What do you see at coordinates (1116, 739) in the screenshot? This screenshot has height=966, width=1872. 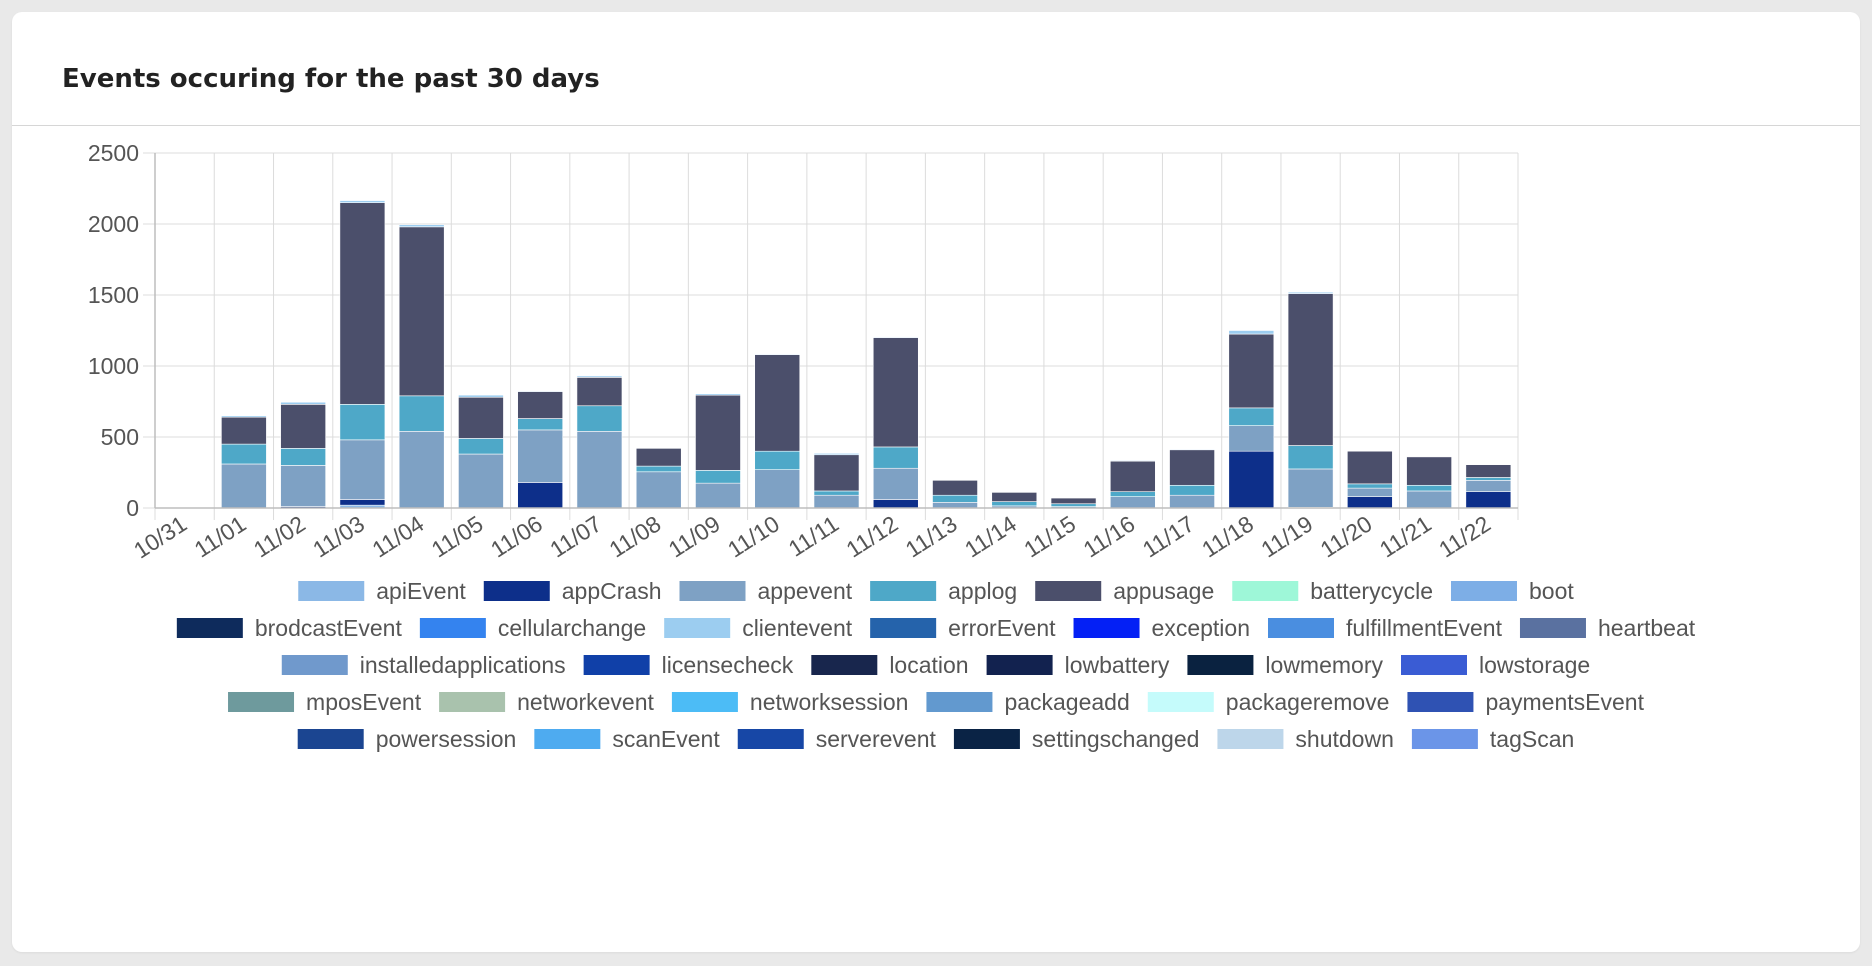 I see `legend-label: settingschanged` at bounding box center [1116, 739].